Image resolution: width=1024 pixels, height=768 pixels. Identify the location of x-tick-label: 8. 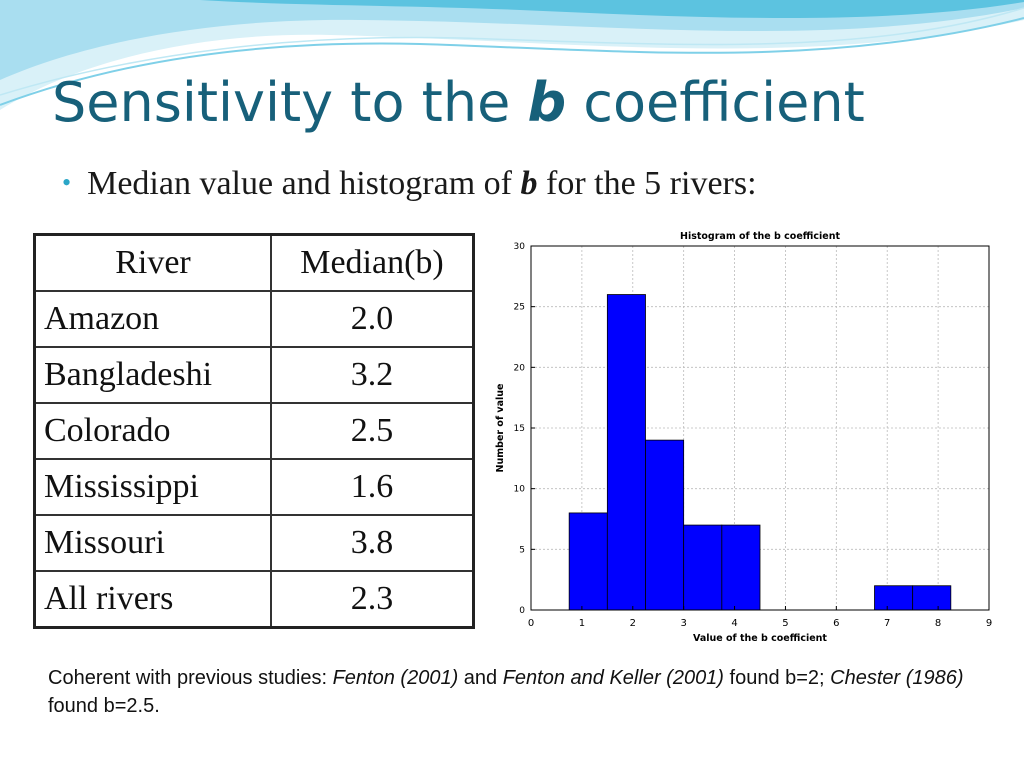
(938, 623).